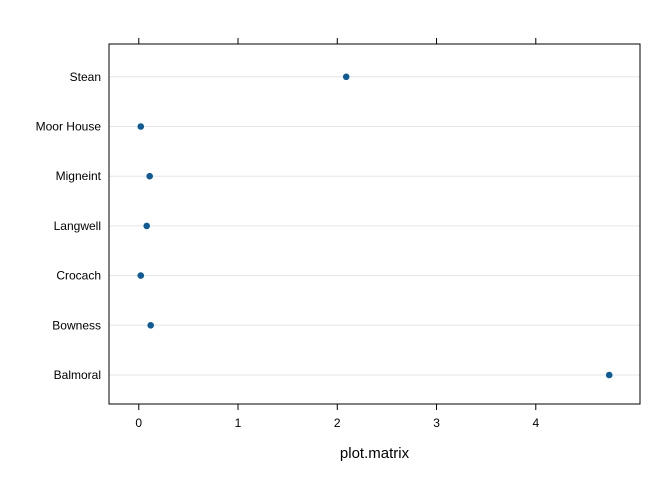  I want to click on data-point-langwell, so click(147, 226).